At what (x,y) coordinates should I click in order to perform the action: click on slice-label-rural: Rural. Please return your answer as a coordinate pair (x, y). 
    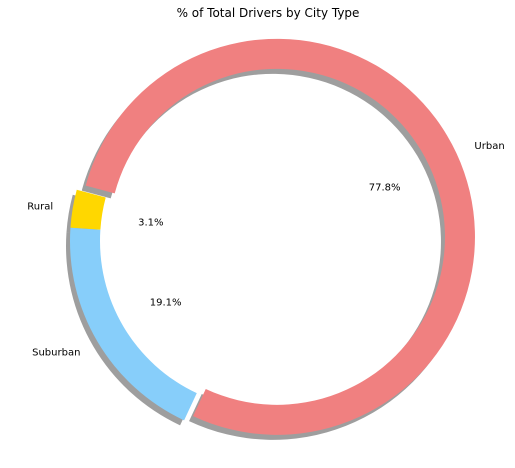
    Looking at the image, I should click on (40, 206).